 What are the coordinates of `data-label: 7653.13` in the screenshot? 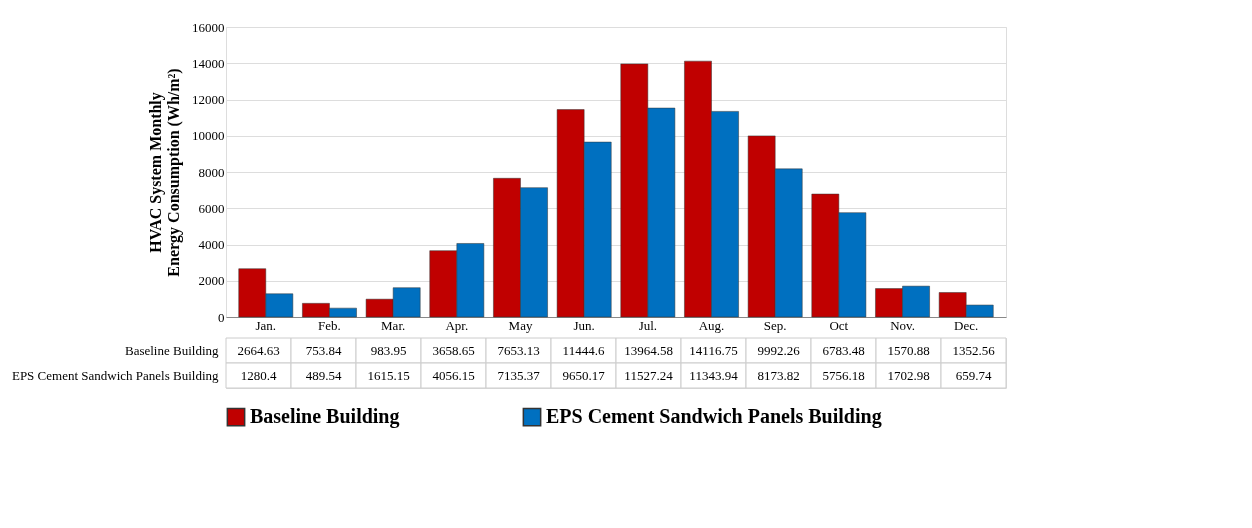 It's located at (518, 350).